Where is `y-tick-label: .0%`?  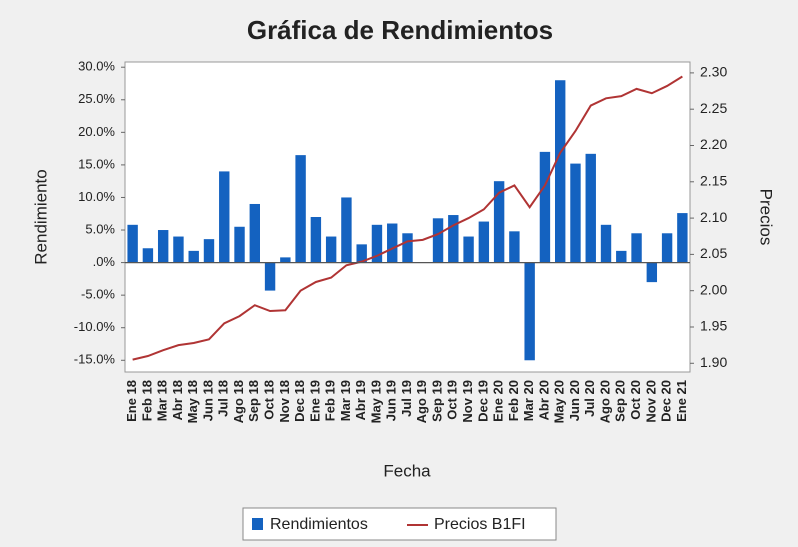 y-tick-label: .0% is located at coordinates (104, 261).